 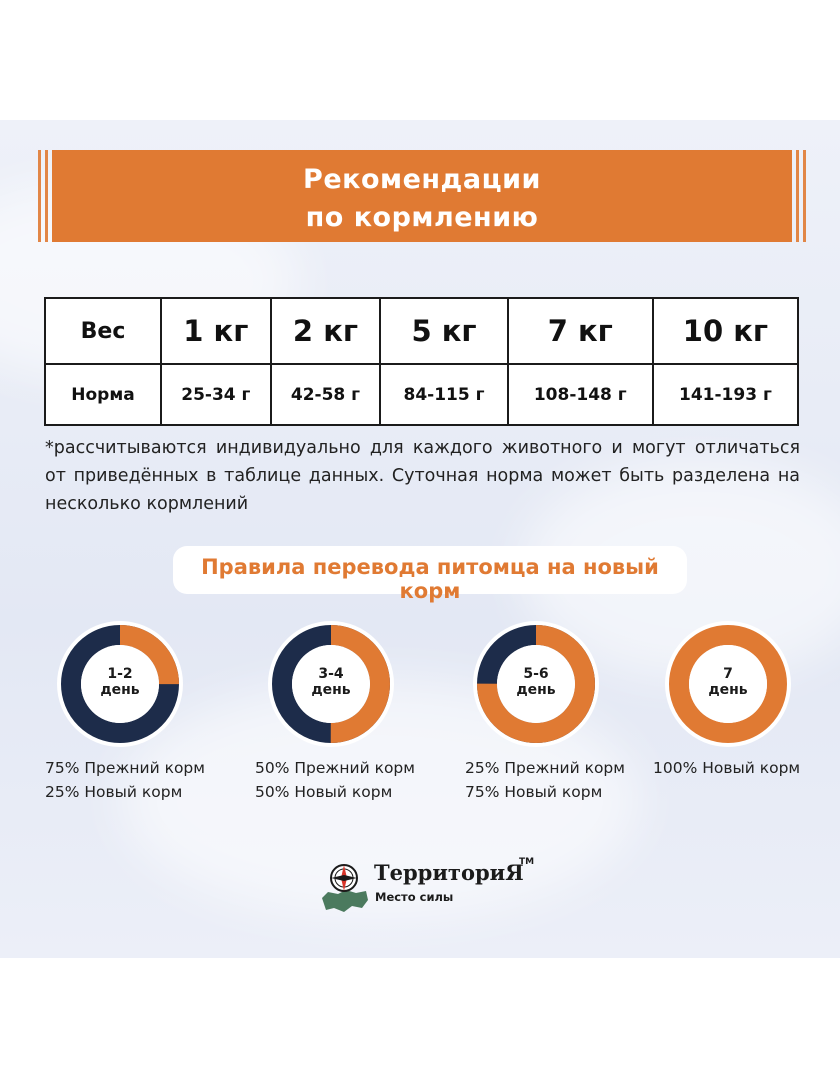 I want to click on stage-day-range: 3-4, so click(x=331, y=674).